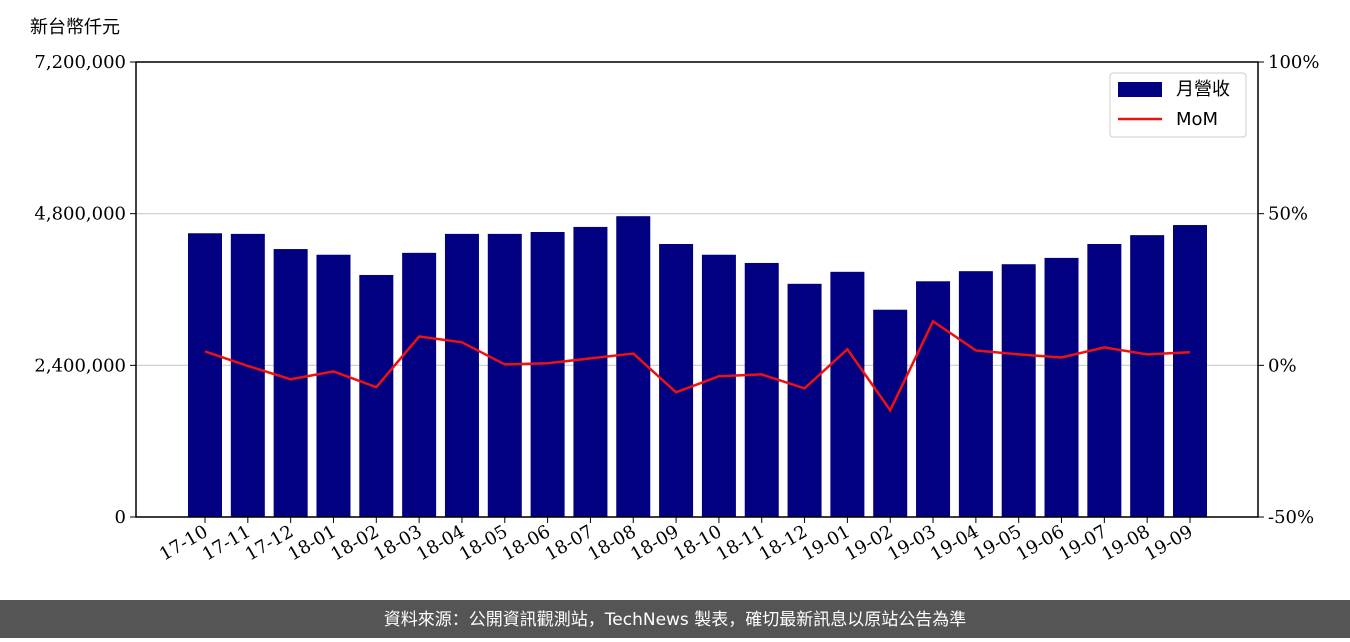 Image resolution: width=1350 pixels, height=642 pixels. I want to click on x-tick-label: 19-02, so click(868, 543).